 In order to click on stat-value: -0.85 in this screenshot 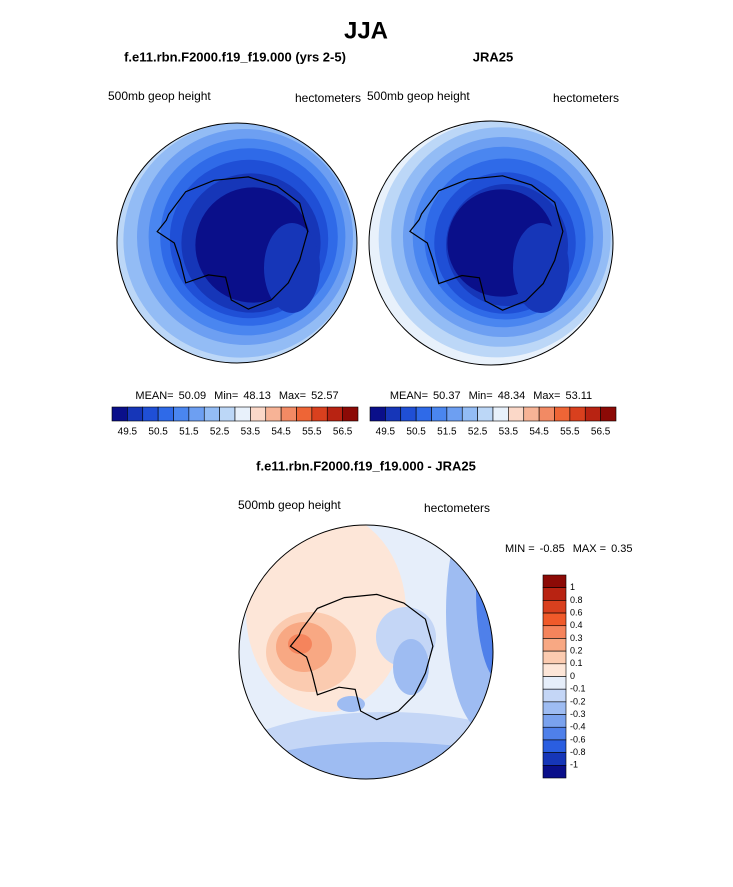, I will do `click(552, 549)`.